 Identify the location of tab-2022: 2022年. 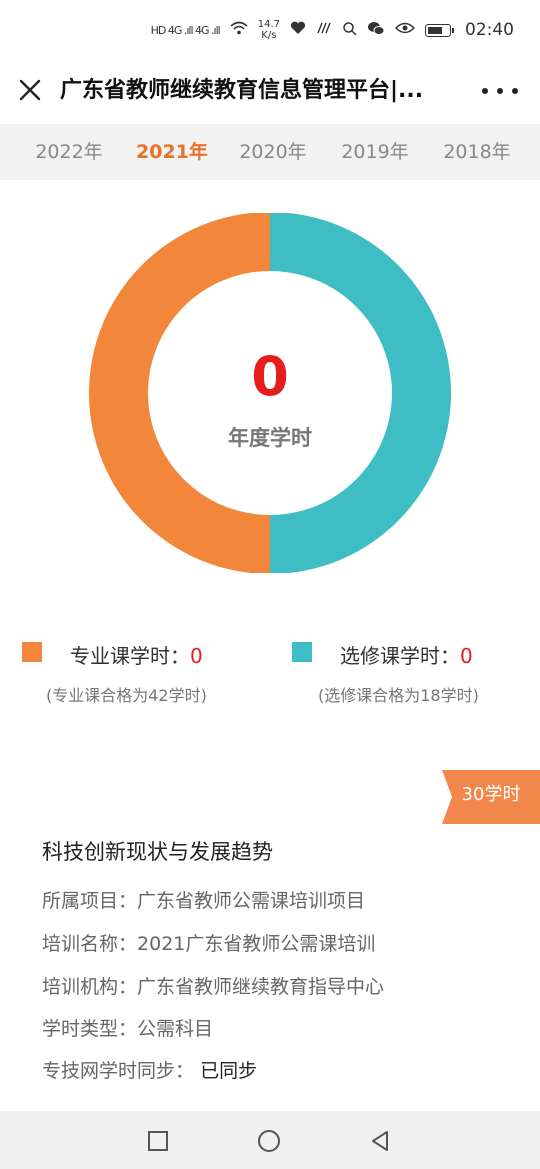
(69, 152).